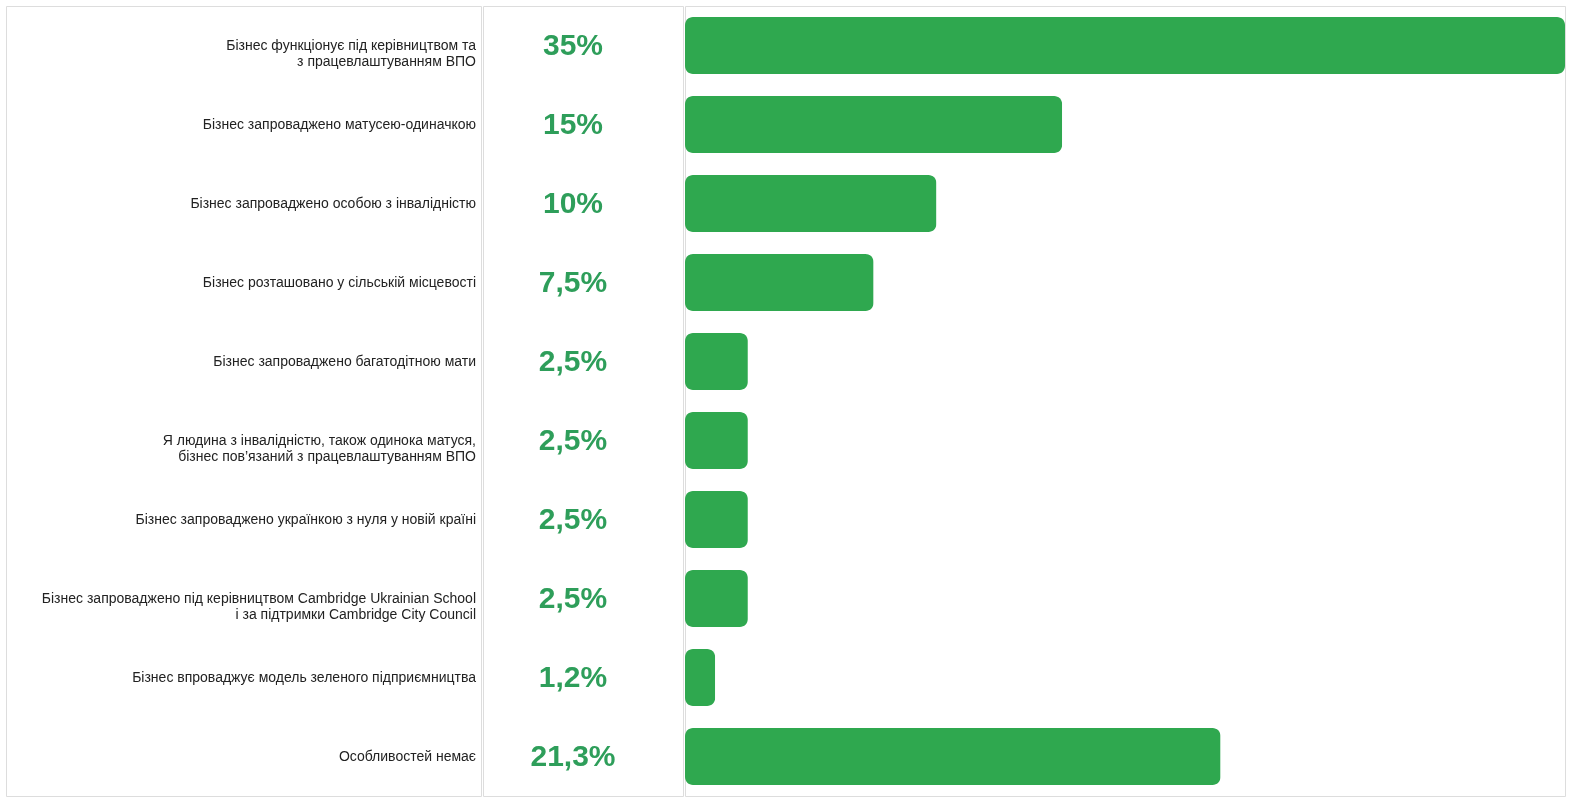 The width and height of the screenshot is (1593, 810). What do you see at coordinates (344, 360) in the screenshot?
I see `y-tick-label: Бізнес запроваджено багатодітною мати` at bounding box center [344, 360].